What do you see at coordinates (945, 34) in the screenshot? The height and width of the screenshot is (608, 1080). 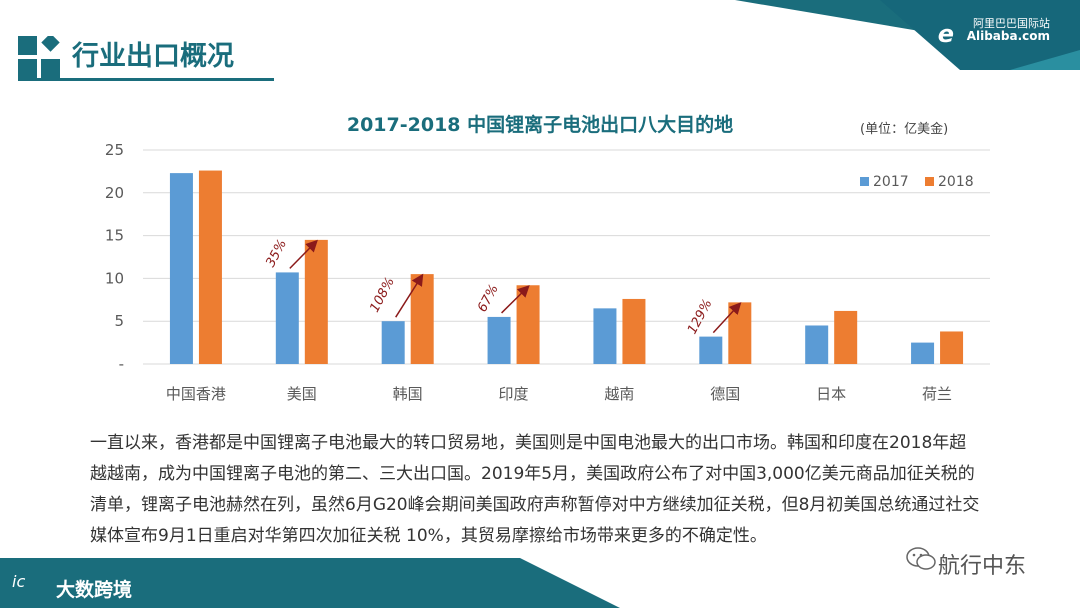 I see `alibaba-logo-icon: e` at bounding box center [945, 34].